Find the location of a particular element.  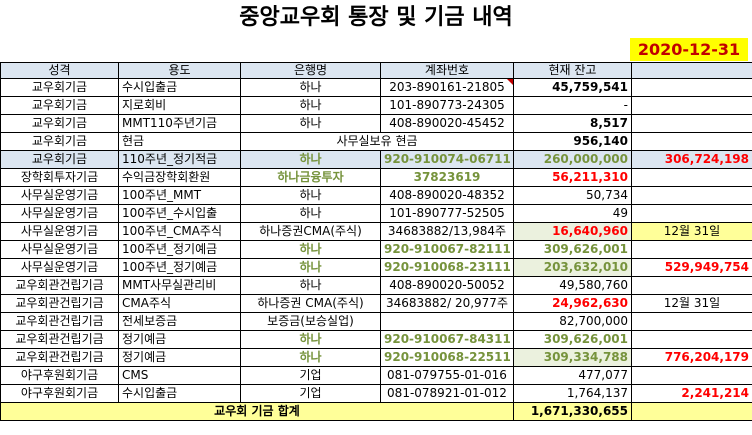

cell-account: 37823619 is located at coordinates (447, 177).